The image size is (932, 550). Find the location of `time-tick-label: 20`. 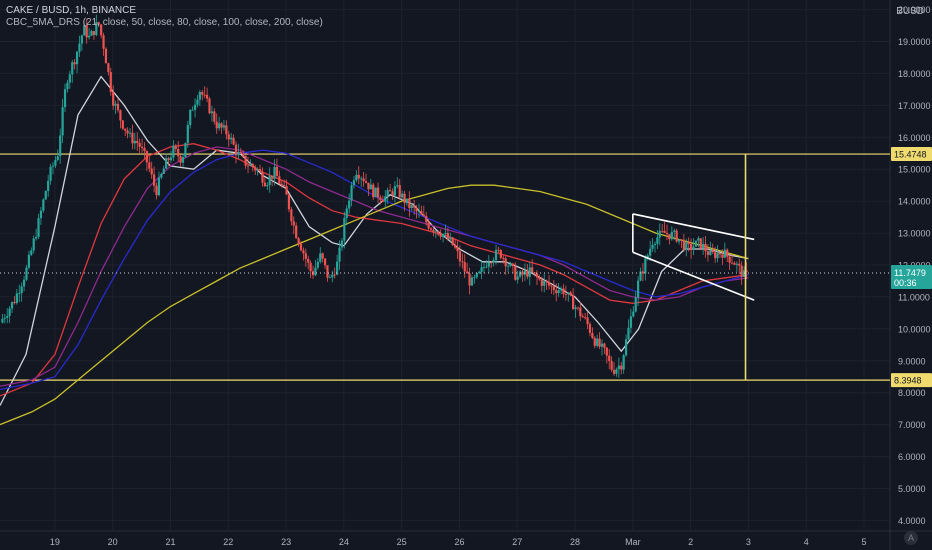

time-tick-label: 20 is located at coordinates (113, 542).